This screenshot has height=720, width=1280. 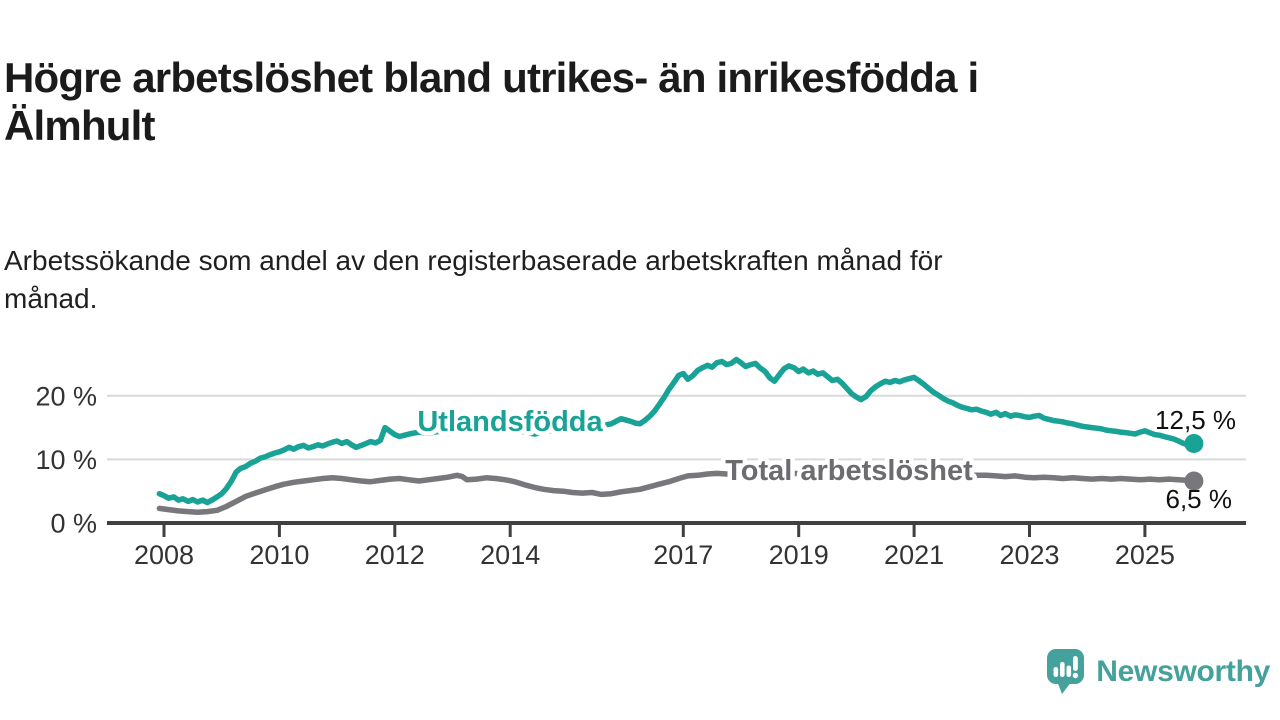 What do you see at coordinates (1066, 672) in the screenshot?
I see `newsworthy-logo-icon` at bounding box center [1066, 672].